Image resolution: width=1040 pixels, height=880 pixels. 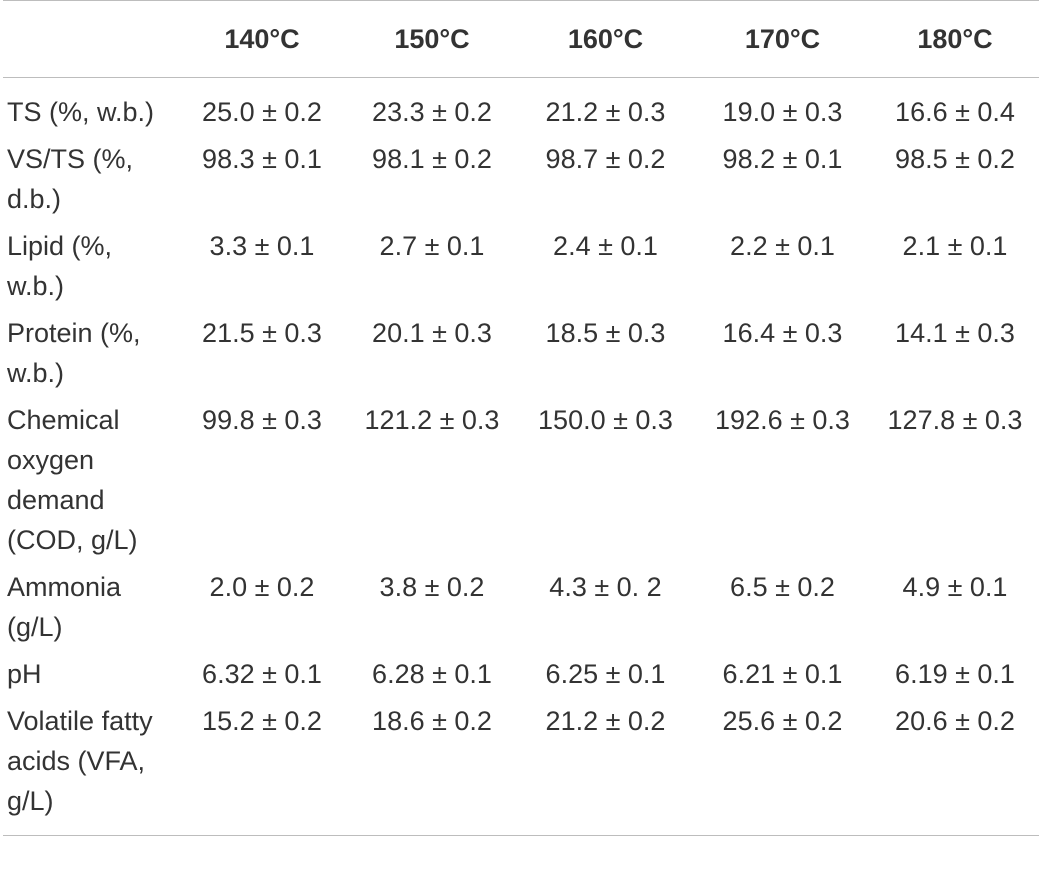 What do you see at coordinates (782, 768) in the screenshot?
I see `table-cell: 25.6 ± 0.2` at bounding box center [782, 768].